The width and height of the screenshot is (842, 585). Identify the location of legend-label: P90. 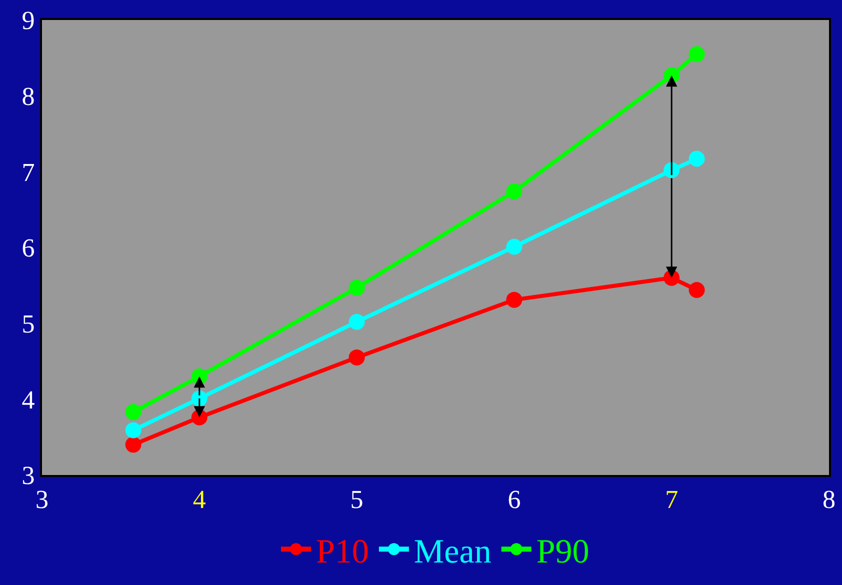
(563, 551).